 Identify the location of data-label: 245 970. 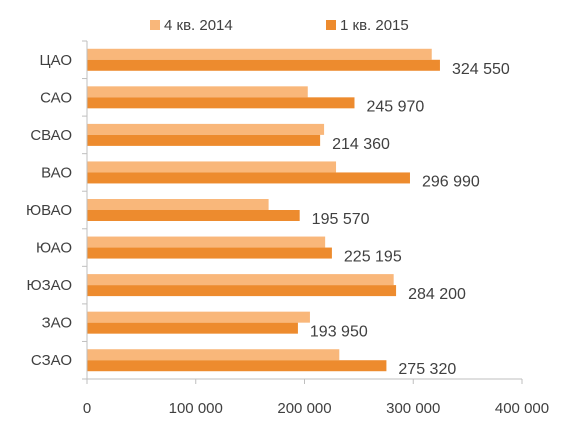
(395, 106).